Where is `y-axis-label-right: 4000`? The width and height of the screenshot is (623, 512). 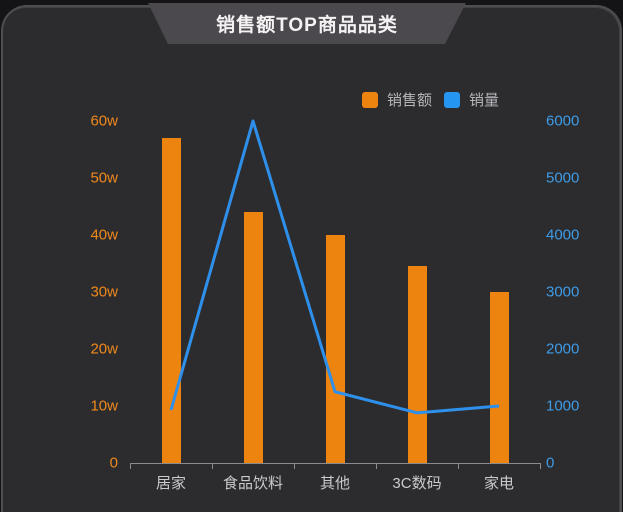 y-axis-label-right: 4000 is located at coordinates (563, 235).